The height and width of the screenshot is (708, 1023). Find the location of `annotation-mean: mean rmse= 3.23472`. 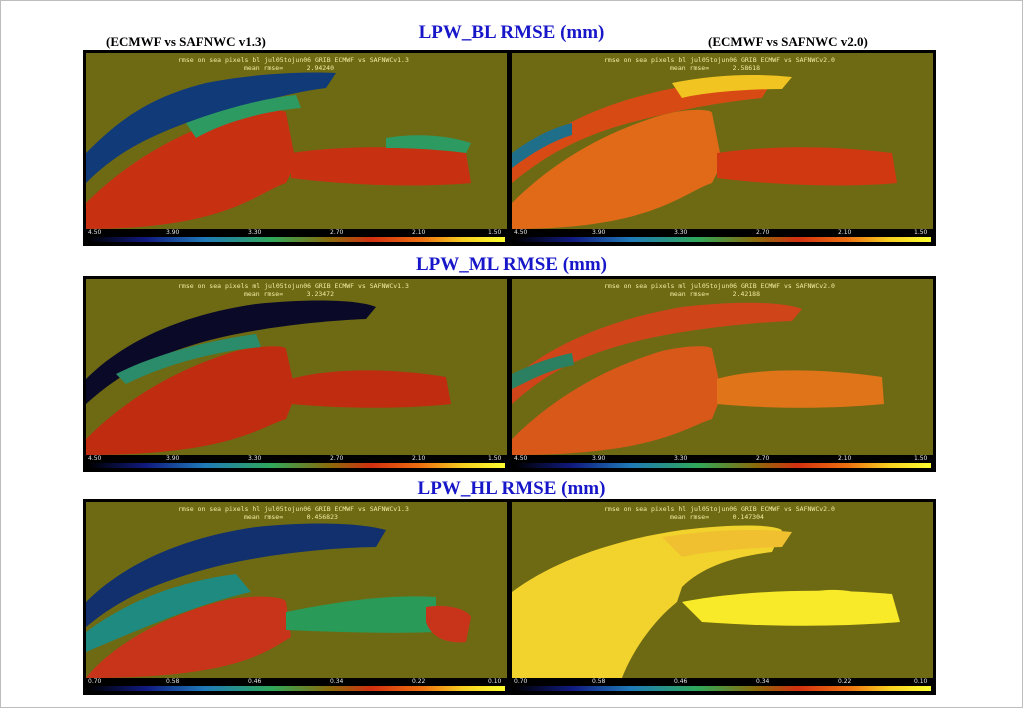

annotation-mean: mean rmse= 3.23472 is located at coordinates (289, 294).